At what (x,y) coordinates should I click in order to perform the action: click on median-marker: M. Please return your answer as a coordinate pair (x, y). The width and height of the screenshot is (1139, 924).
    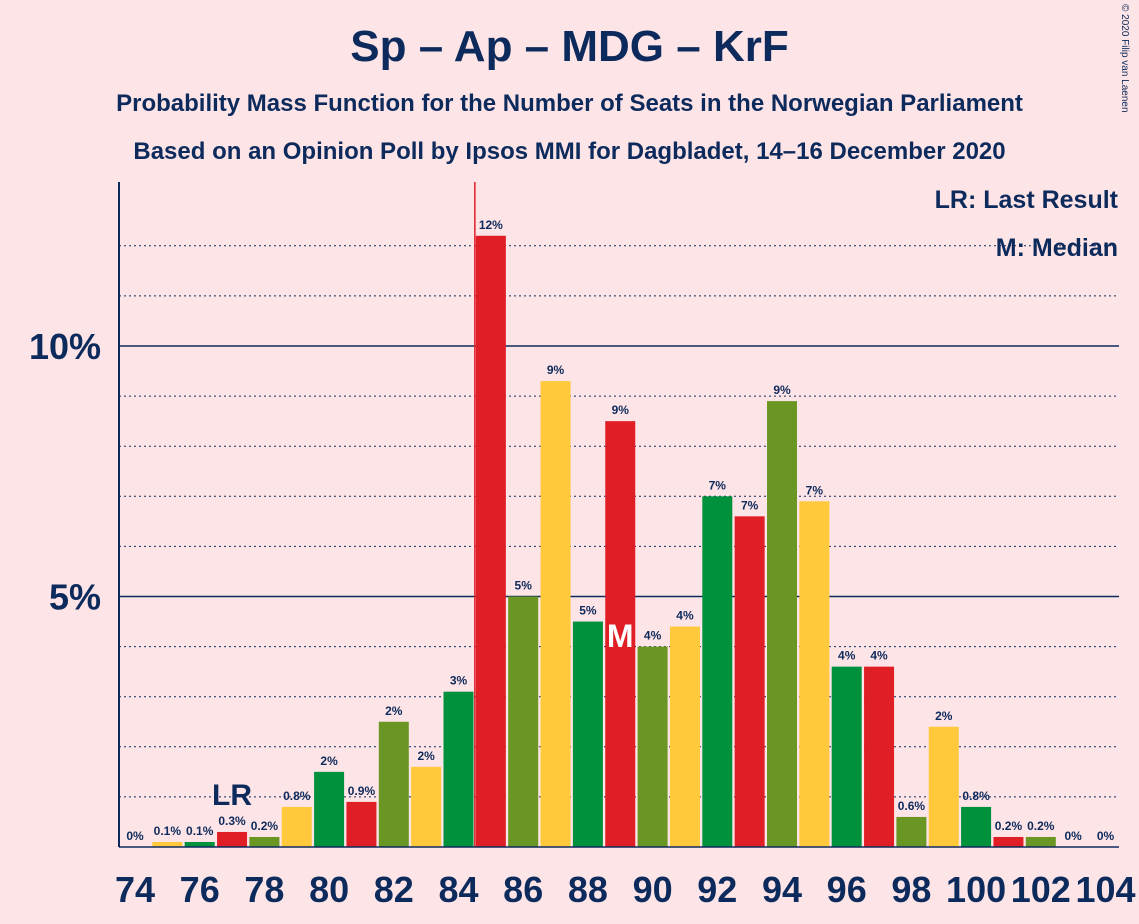
    Looking at the image, I should click on (620, 636).